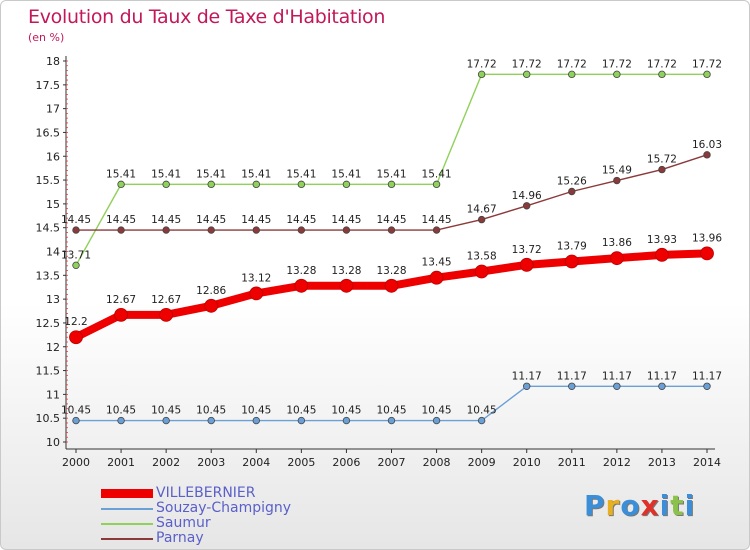 The height and width of the screenshot is (550, 750). What do you see at coordinates (53, 442) in the screenshot?
I see `y-tick-label: 10` at bounding box center [53, 442].